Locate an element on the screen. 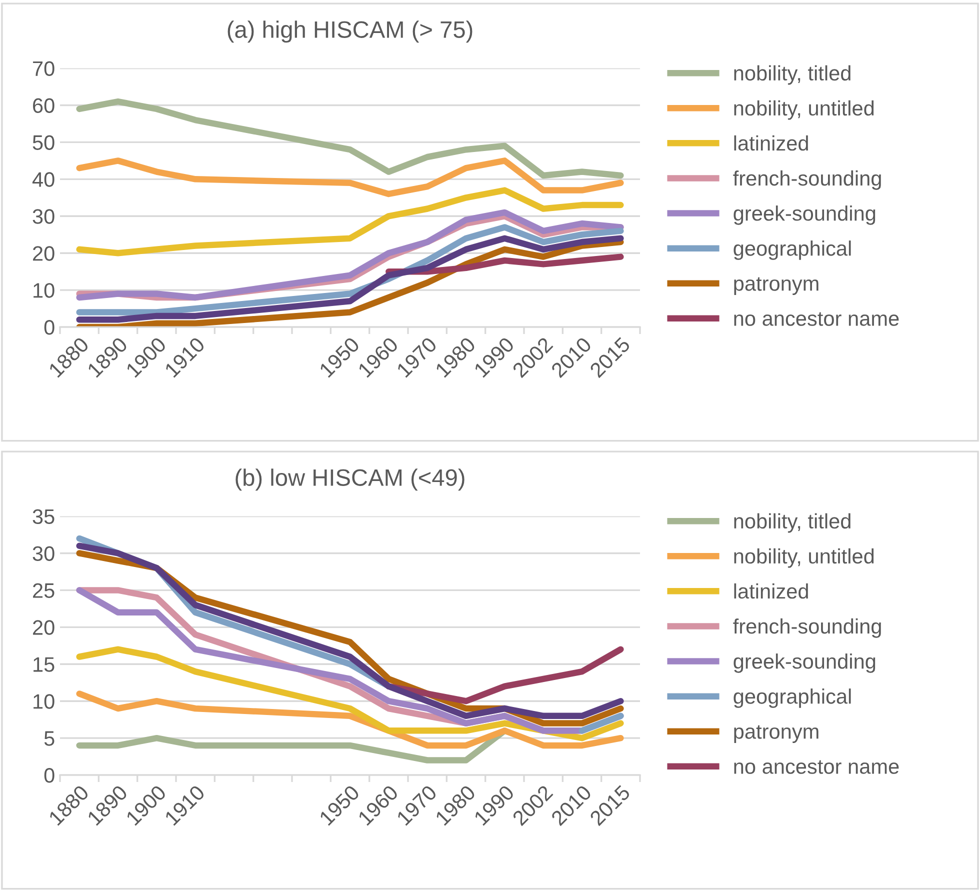 Image resolution: width=980 pixels, height=896 pixels. y-tick-label: 50 is located at coordinates (43, 142).